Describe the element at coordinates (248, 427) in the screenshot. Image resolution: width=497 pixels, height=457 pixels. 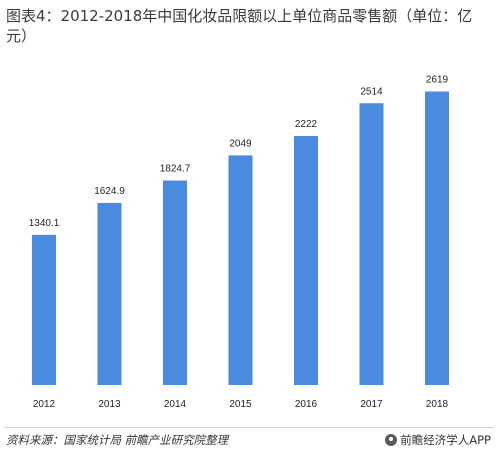
I see `footer-divider` at that location.